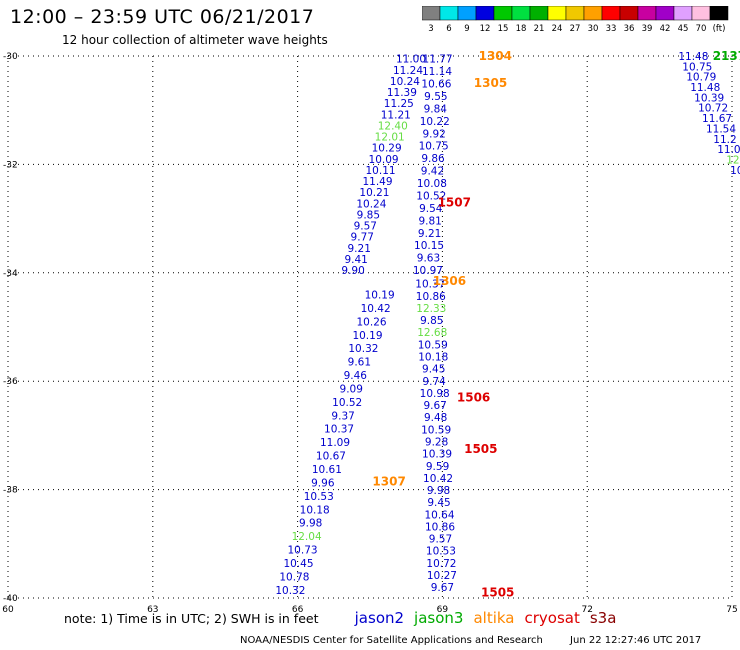 This screenshot has height=650, width=740. What do you see at coordinates (347, 403) in the screenshot?
I see `wave-height-value: 10.52` at bounding box center [347, 403].